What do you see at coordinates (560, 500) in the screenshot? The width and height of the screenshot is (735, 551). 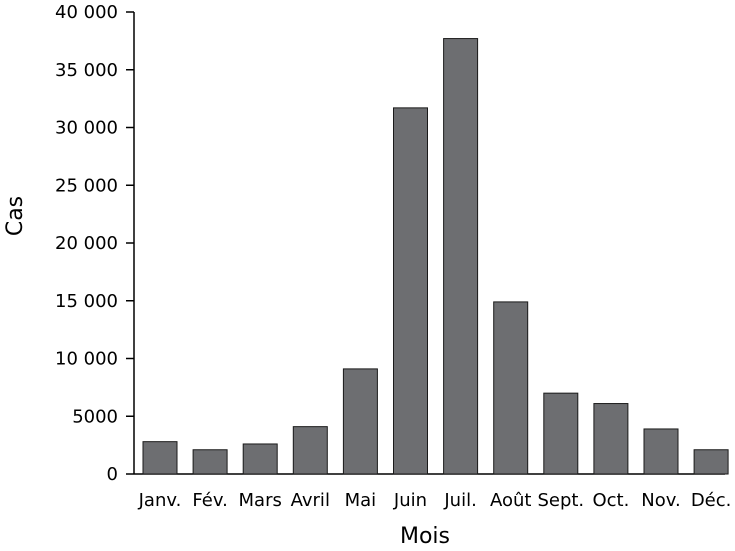 I see `x-tick-label: Sept.` at bounding box center [560, 500].